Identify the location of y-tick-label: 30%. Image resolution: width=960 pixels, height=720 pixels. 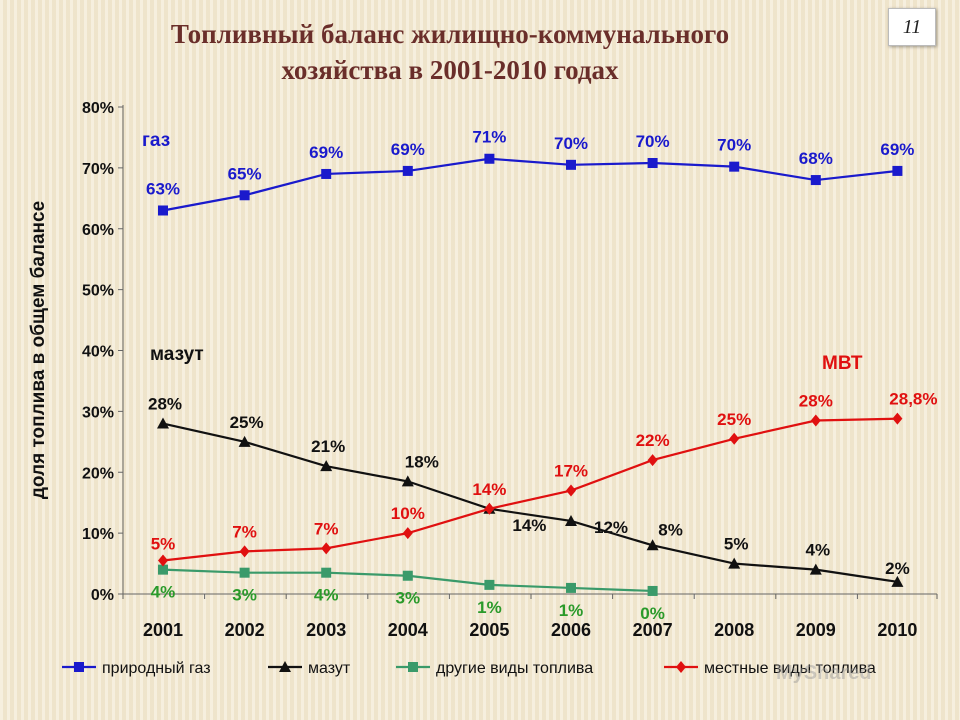
(98, 412).